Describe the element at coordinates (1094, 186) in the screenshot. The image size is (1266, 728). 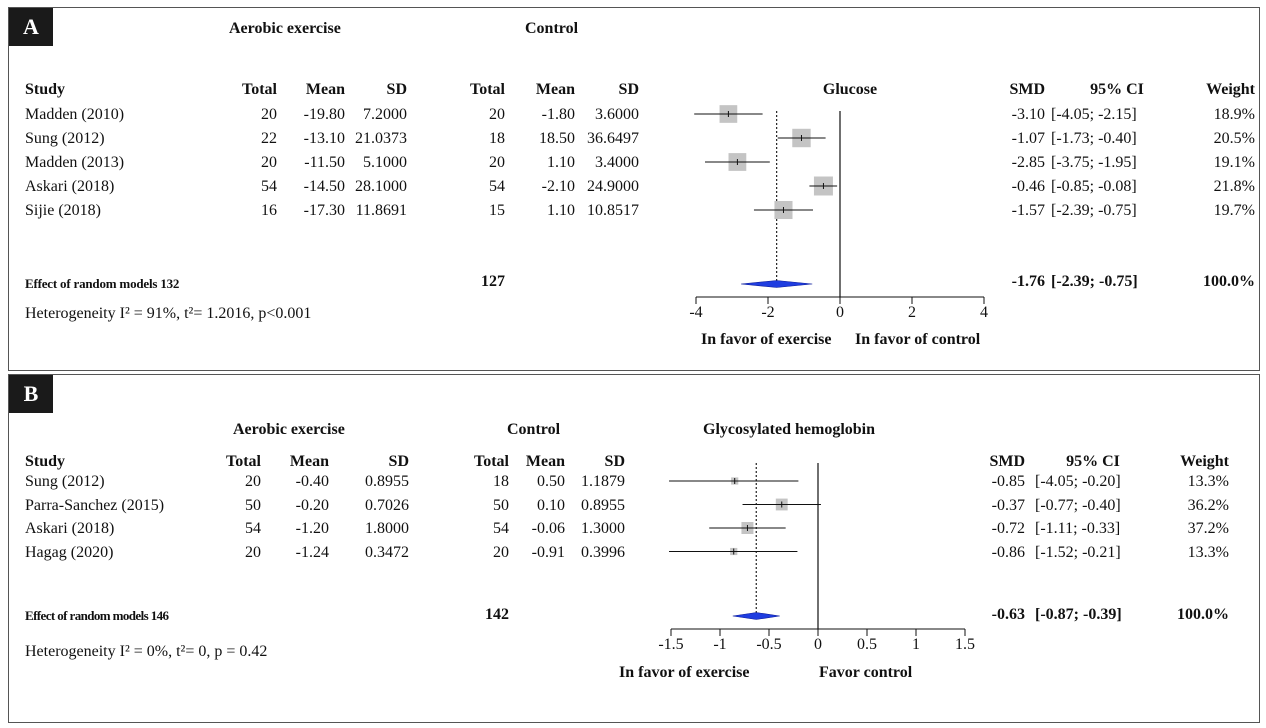
I see `row-ci: [-0.85; -0.08]` at that location.